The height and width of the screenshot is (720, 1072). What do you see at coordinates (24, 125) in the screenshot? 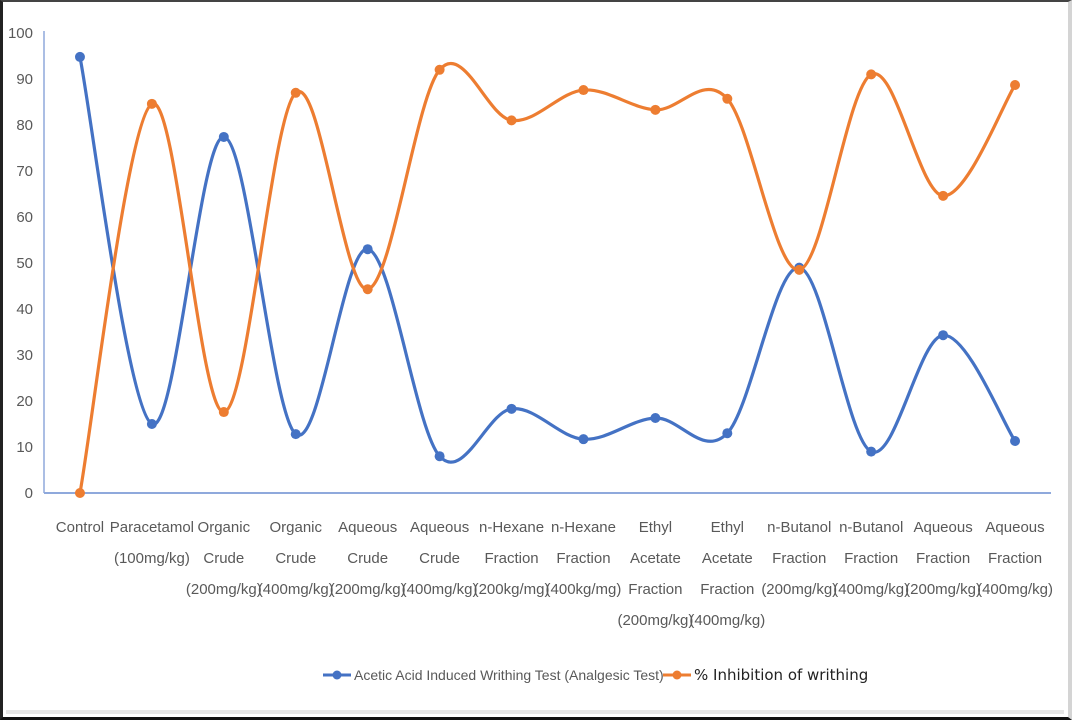
I see `y-tick-label: 80` at bounding box center [24, 125].